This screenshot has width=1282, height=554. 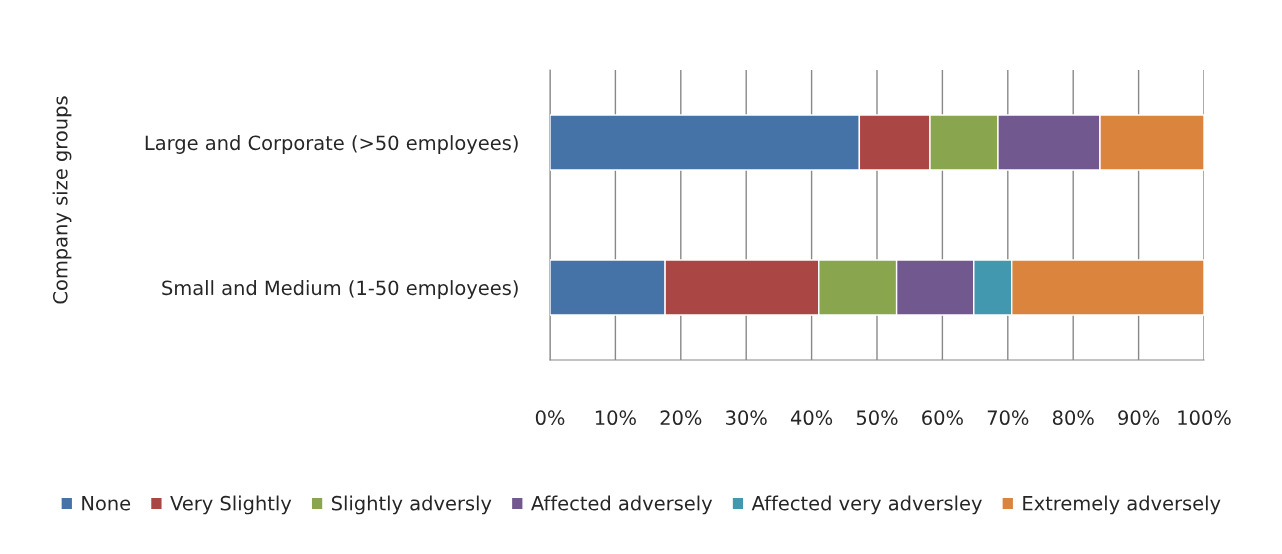 I want to click on legend-label: Affected very adversley, so click(x=866, y=505).